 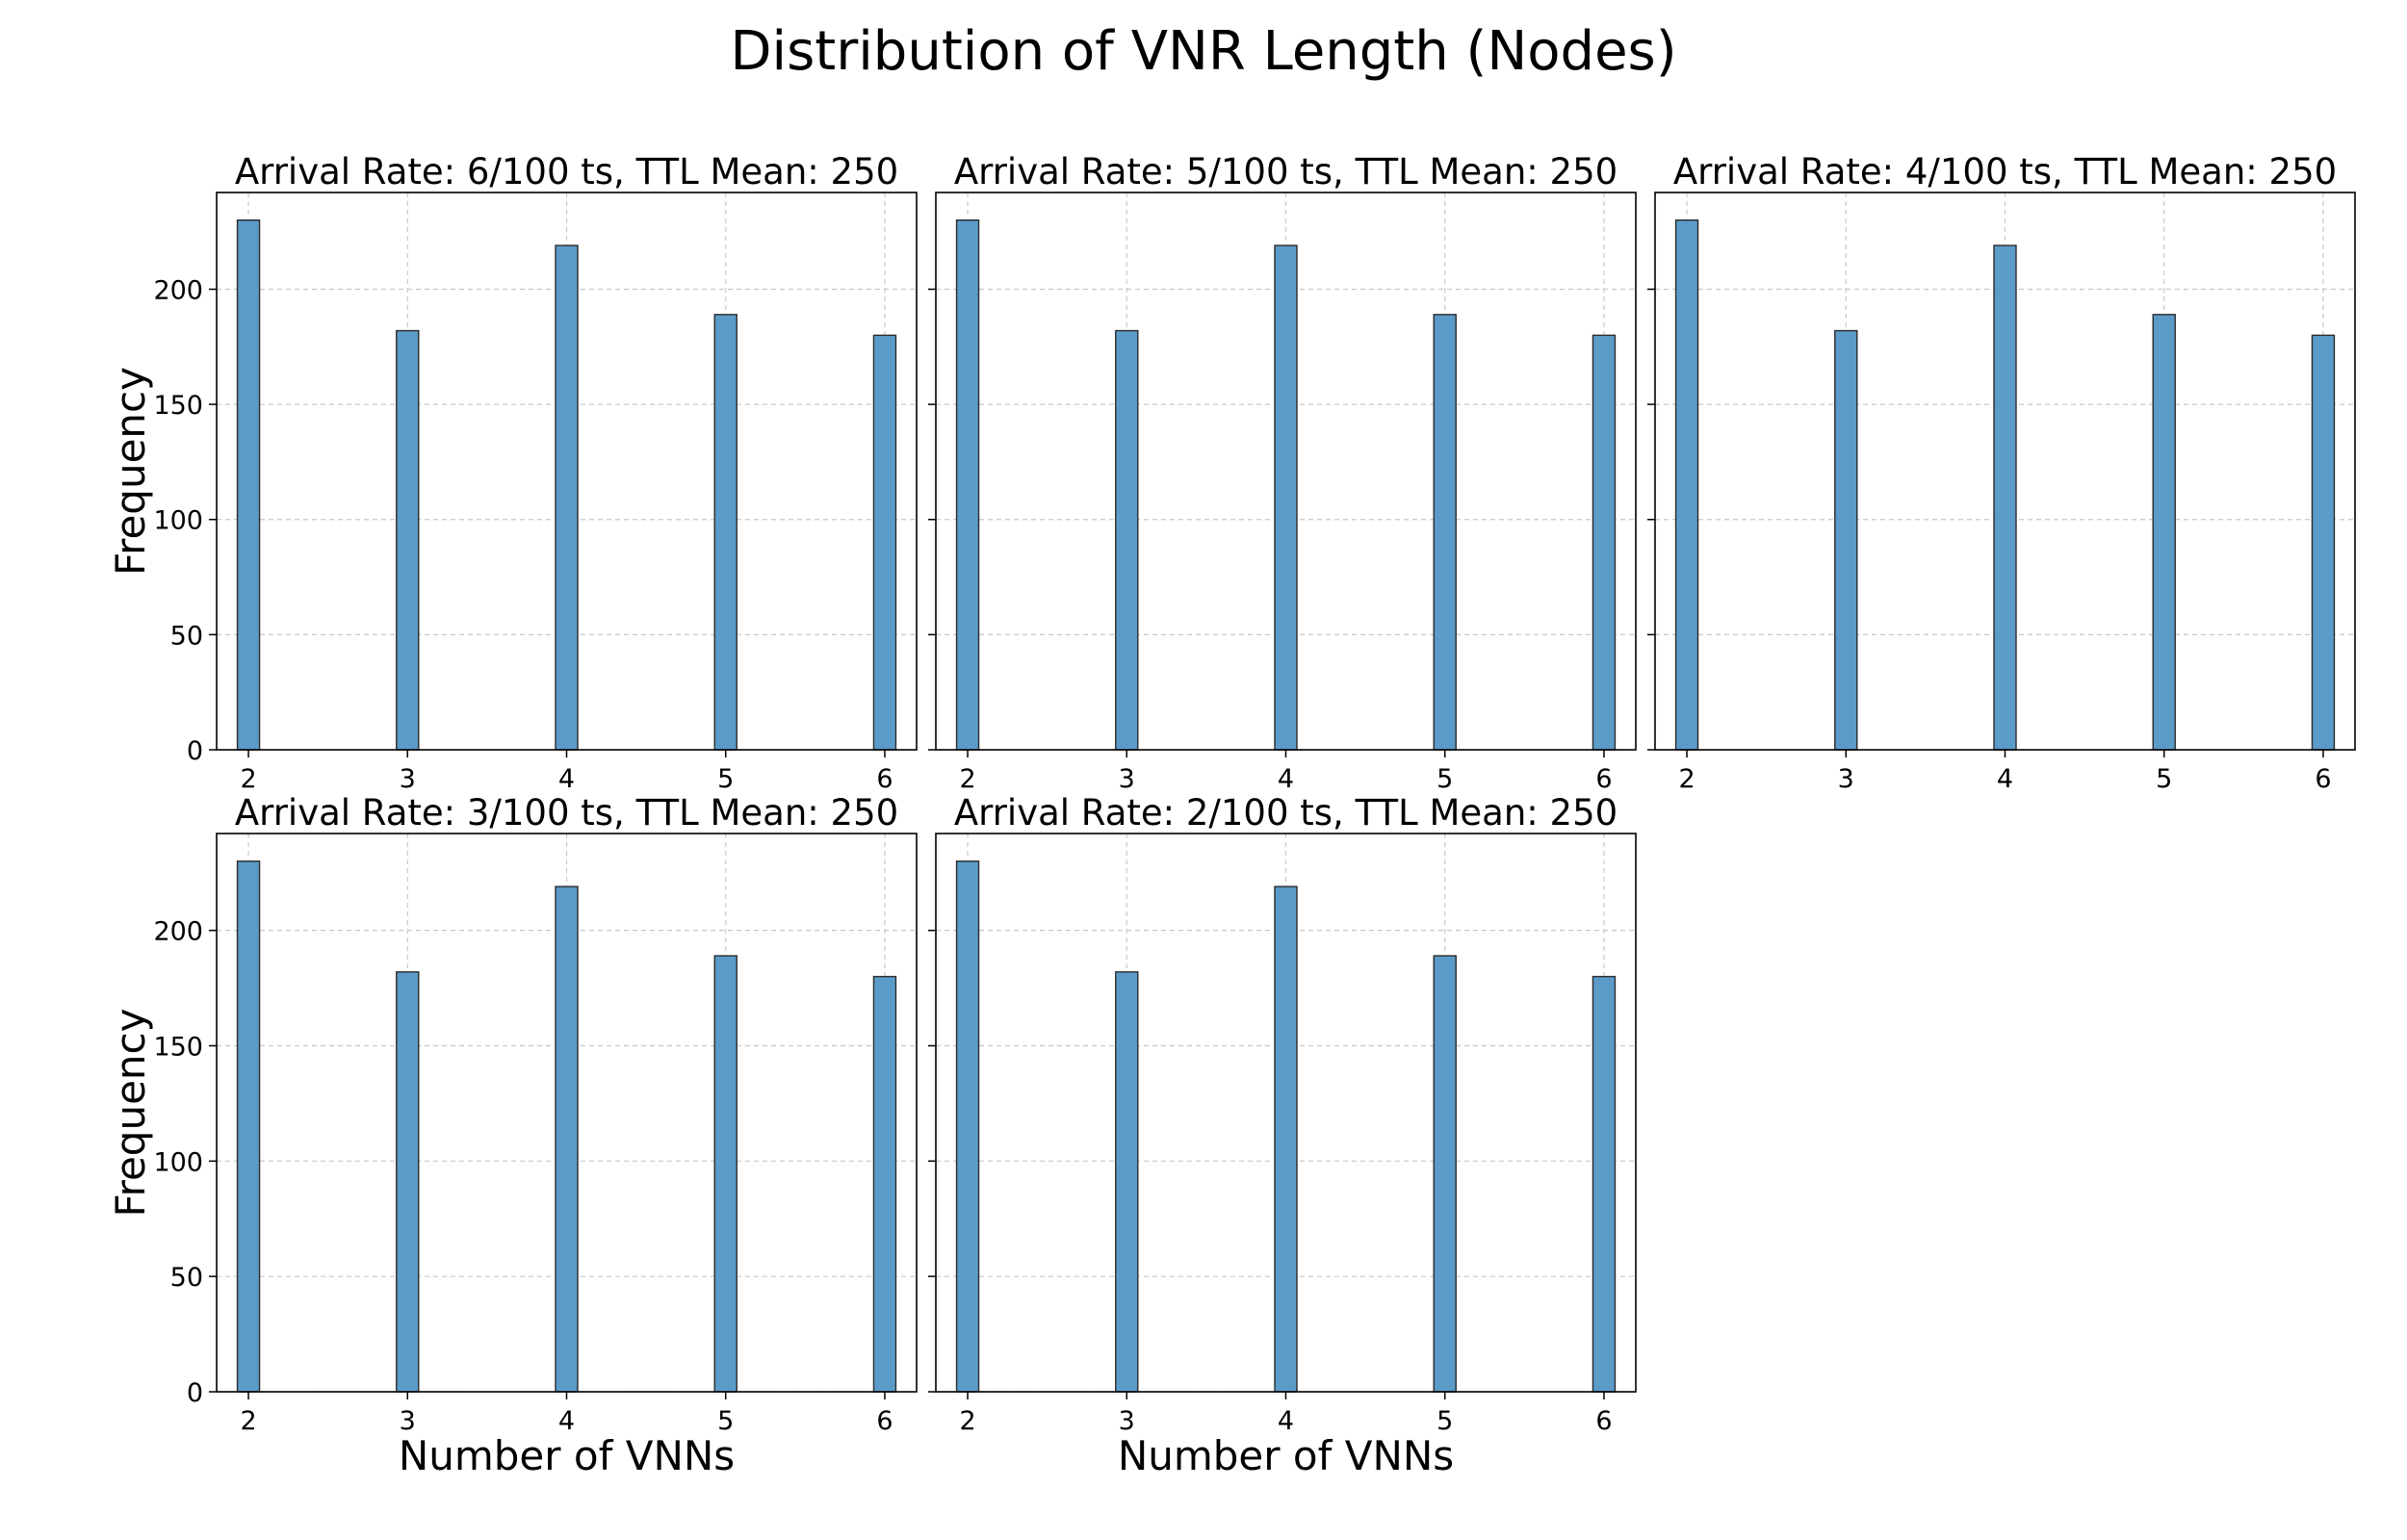 I want to click on subplot-title: Arrival Rate: 5/100 ts, TTL Mean: 250, so click(x=1286, y=171).